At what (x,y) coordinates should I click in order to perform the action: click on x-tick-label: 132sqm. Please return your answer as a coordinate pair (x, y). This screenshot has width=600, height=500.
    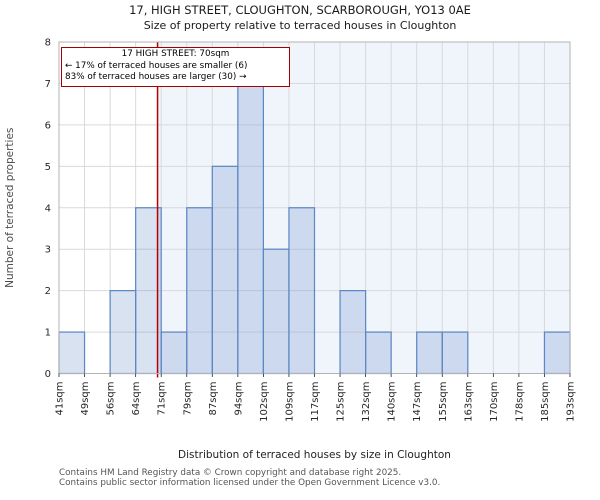
    Looking at the image, I should click on (366, 402).